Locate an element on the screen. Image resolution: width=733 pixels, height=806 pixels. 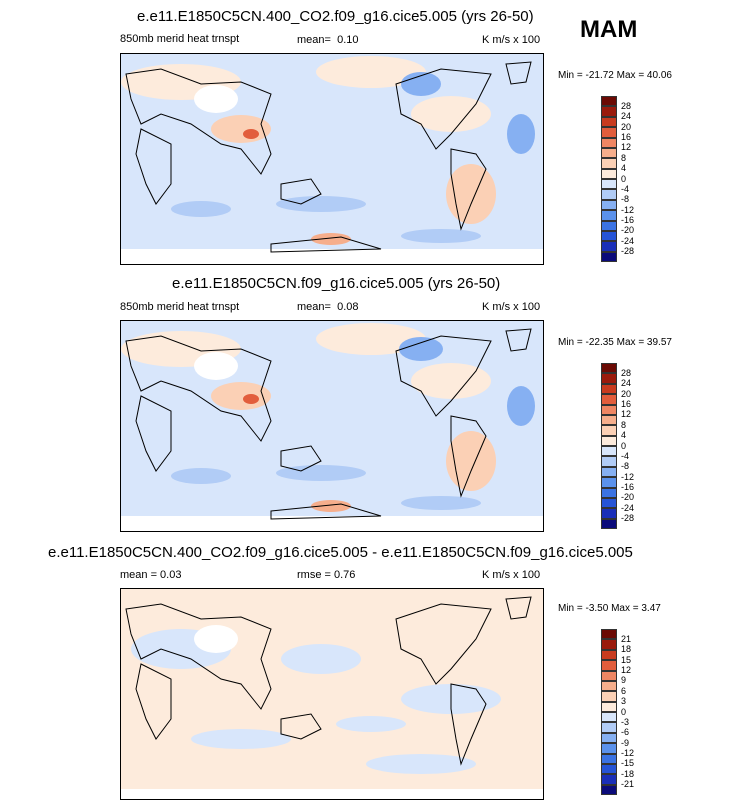
colorbar-tick-label: -3 is located at coordinates (625, 721).